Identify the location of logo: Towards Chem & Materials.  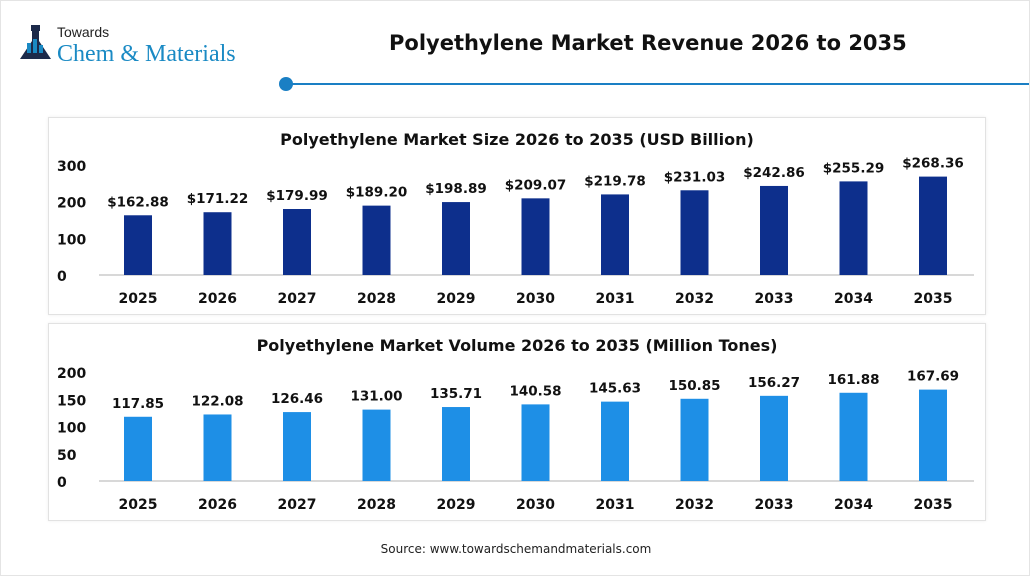
(149, 47).